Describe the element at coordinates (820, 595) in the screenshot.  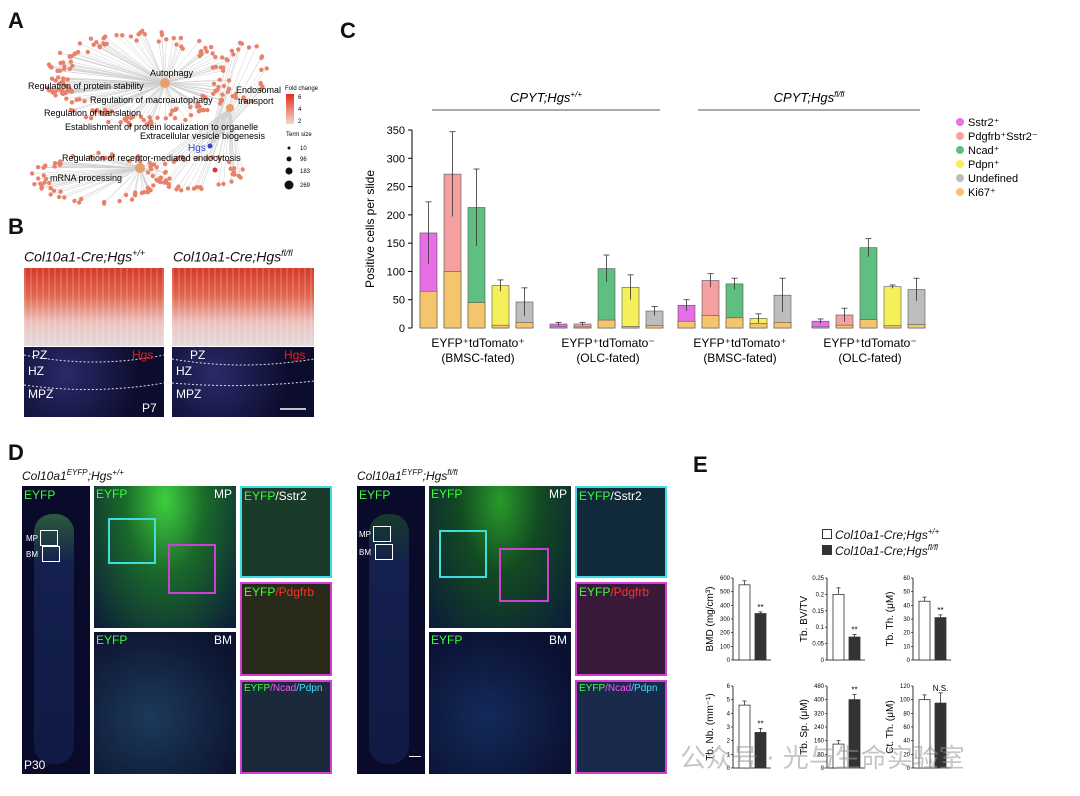
I see `e-y-tick-label: 0.2` at that location.